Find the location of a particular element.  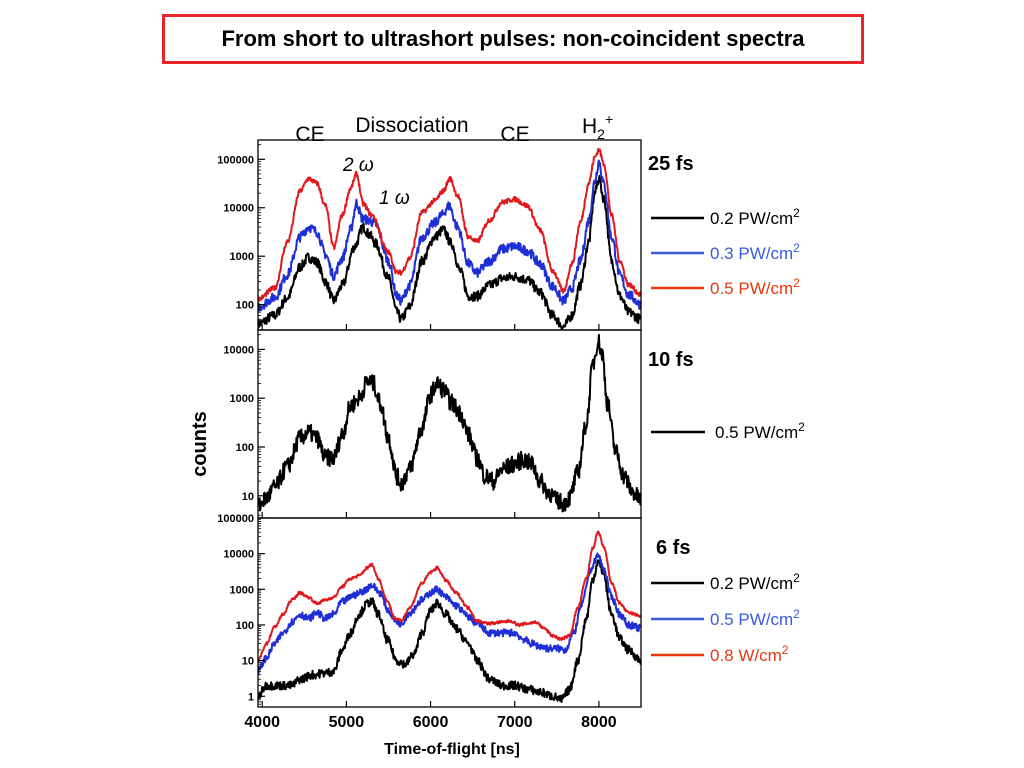

panel-1: 10 100 1000 10000 10 fs 0.5 PW/cm2 is located at coordinates (514, 424).